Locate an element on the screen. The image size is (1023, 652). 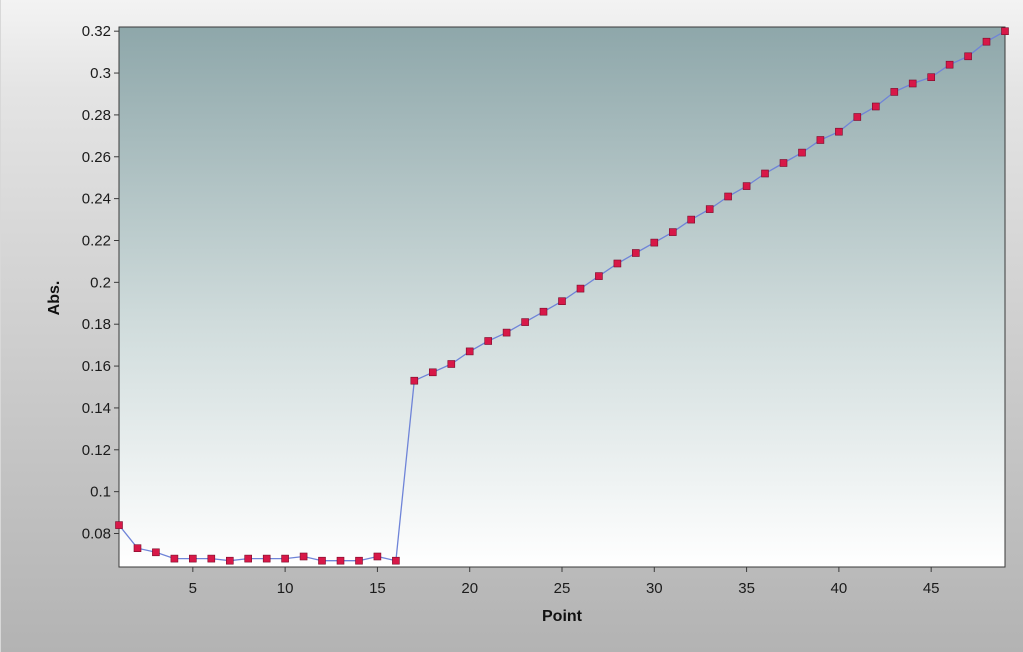
x-tick-label: 30 is located at coordinates (654, 588).